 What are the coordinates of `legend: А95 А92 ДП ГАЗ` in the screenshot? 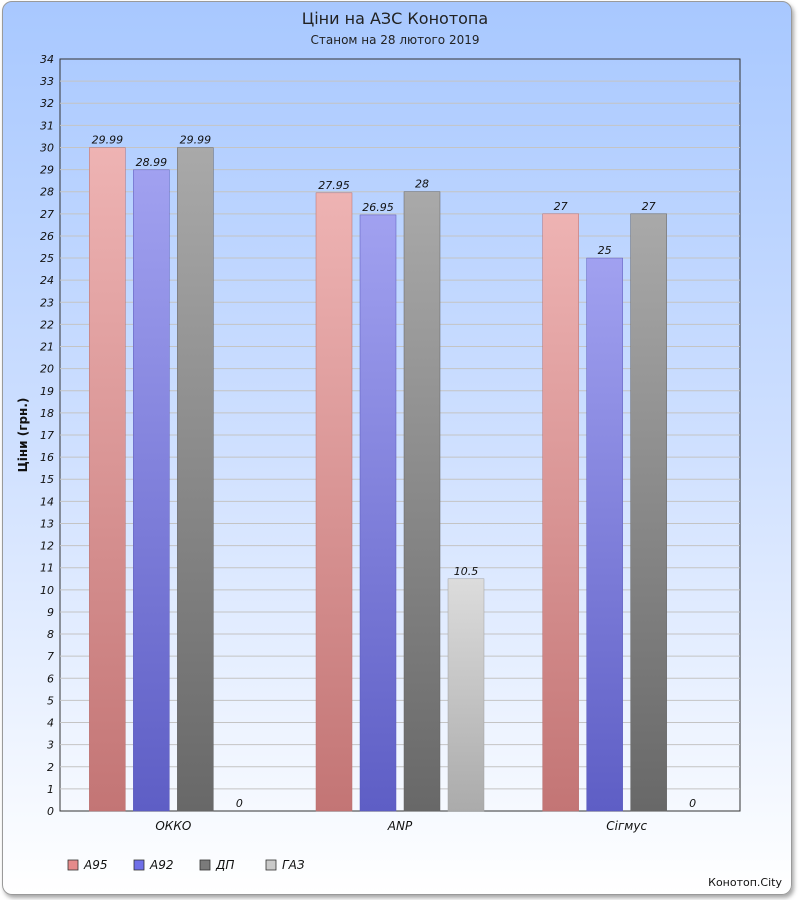 It's located at (186, 865).